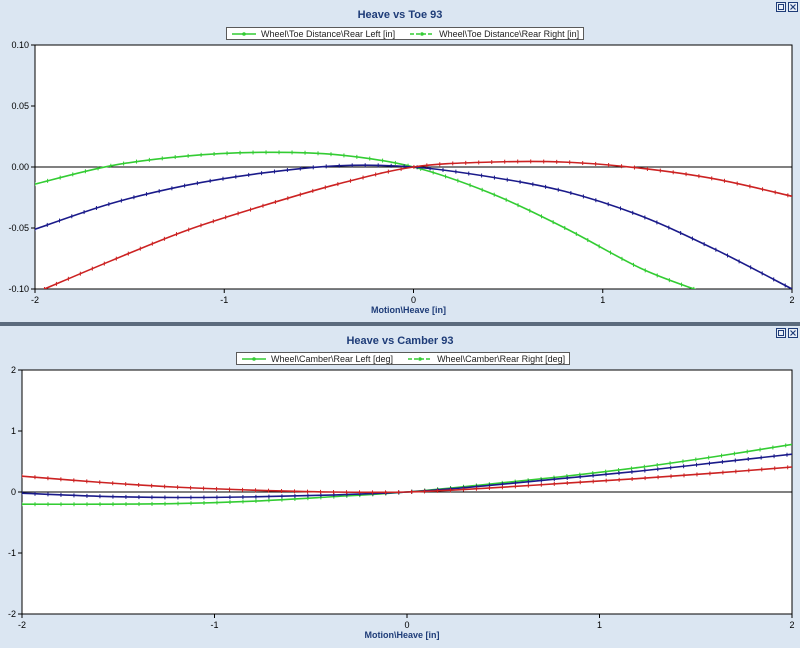 The image size is (800, 648). Describe the element at coordinates (400, 324) in the screenshot. I see `panel-divider` at that location.